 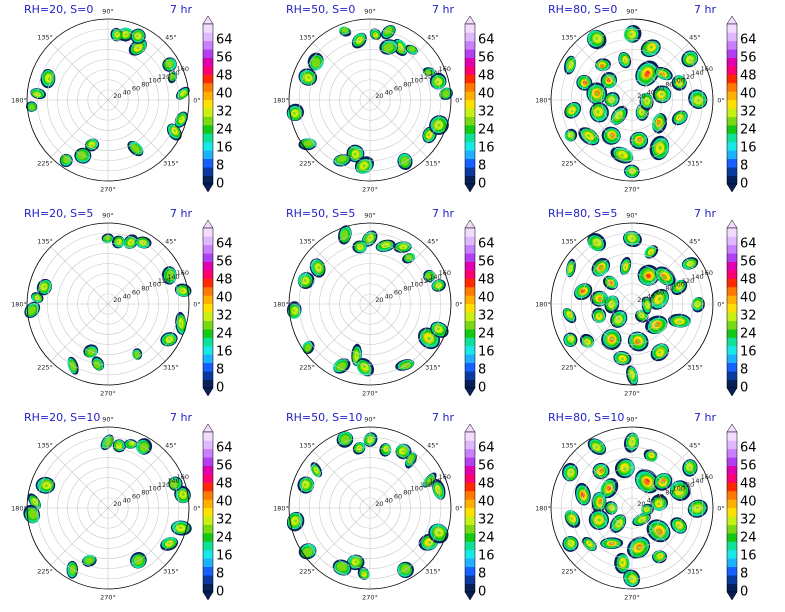 I want to click on angular-tick-label: 135°, so click(x=569, y=242).